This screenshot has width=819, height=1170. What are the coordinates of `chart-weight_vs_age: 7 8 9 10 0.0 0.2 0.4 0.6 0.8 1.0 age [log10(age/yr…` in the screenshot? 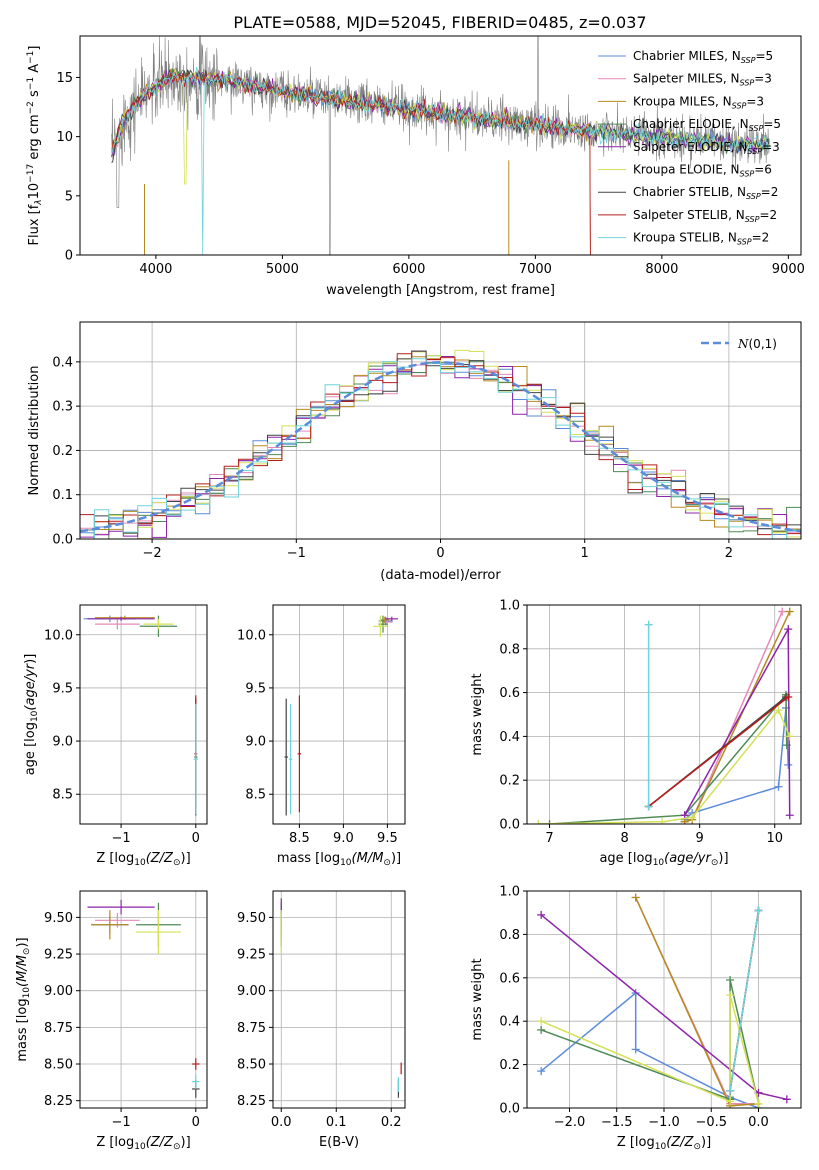 It's located at (636, 733).